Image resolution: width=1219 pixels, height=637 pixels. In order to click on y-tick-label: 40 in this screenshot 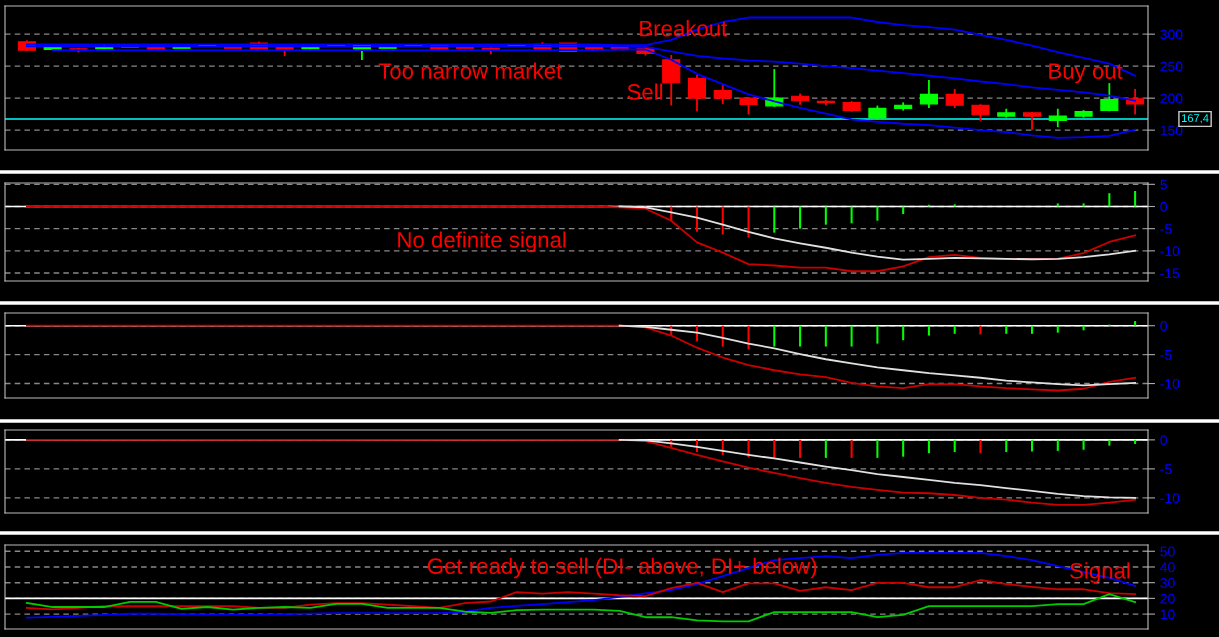, I will do `click(1167, 567)`.